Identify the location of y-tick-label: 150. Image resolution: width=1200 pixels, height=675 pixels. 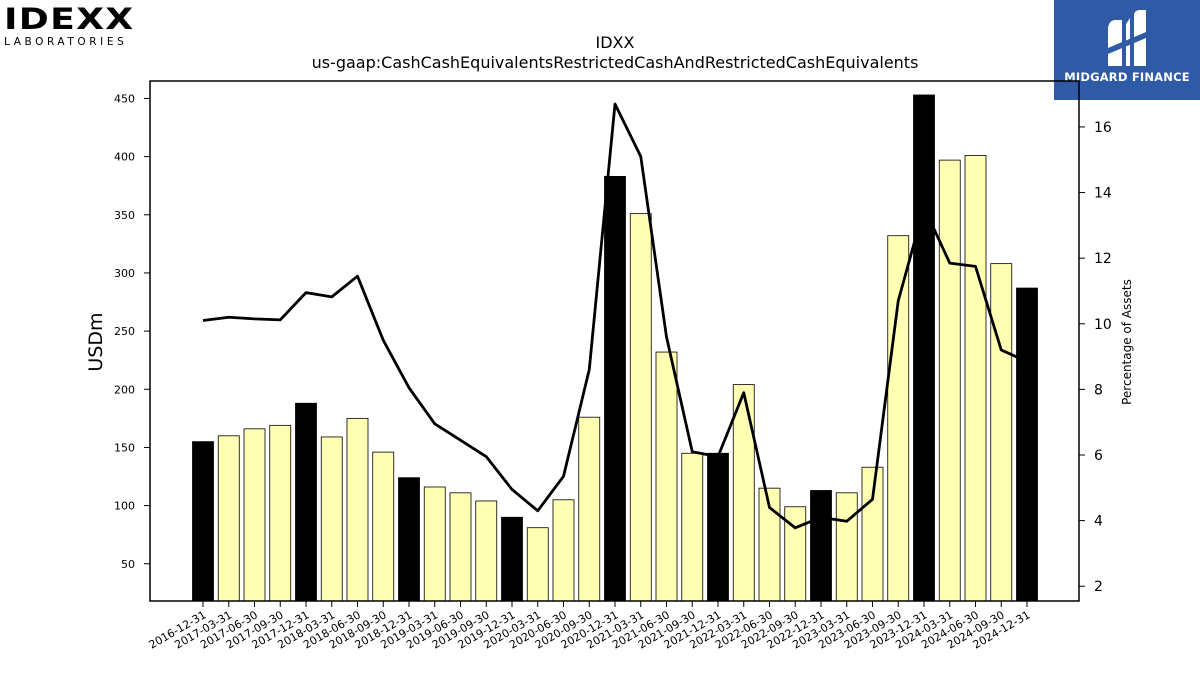
(124, 447).